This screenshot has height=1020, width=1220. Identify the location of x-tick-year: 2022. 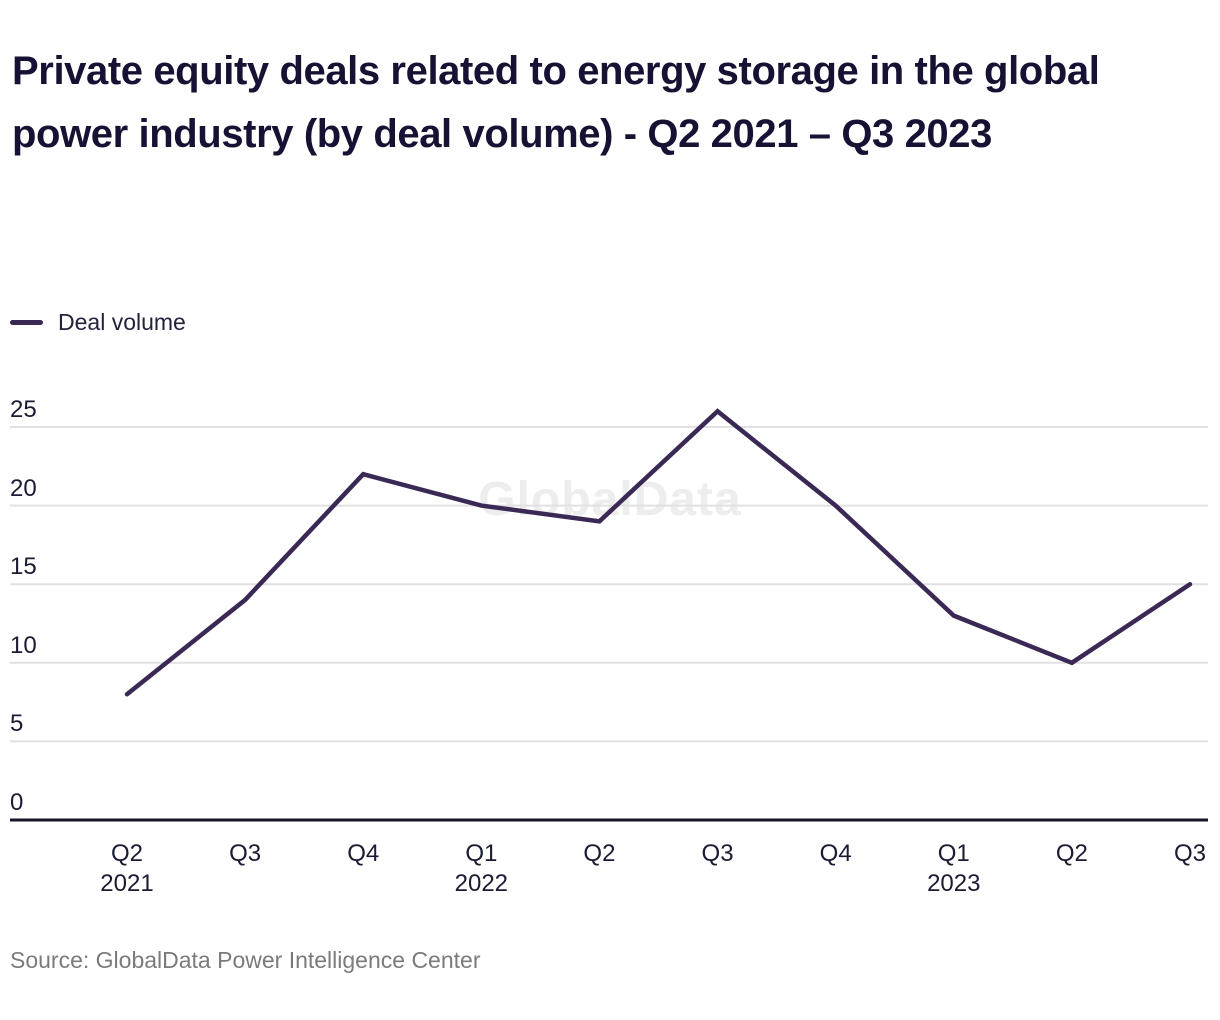
(481, 883).